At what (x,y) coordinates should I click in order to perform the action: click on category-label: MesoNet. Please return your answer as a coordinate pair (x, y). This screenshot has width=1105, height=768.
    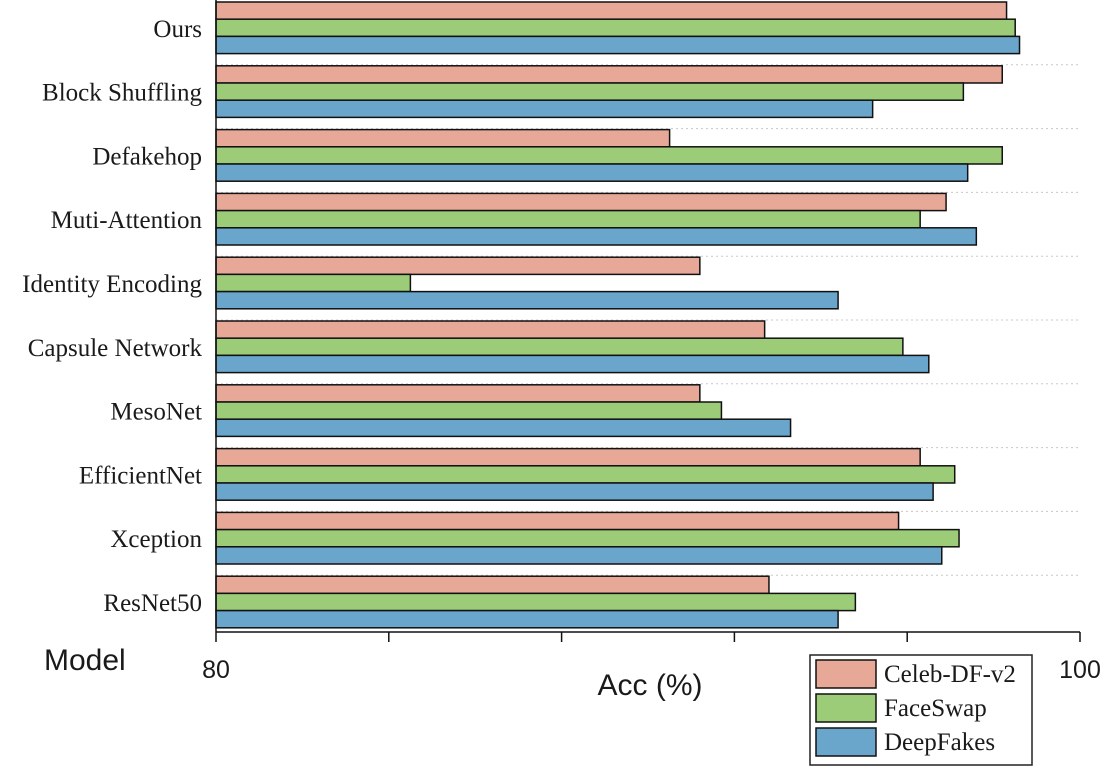
    Looking at the image, I should click on (156, 412).